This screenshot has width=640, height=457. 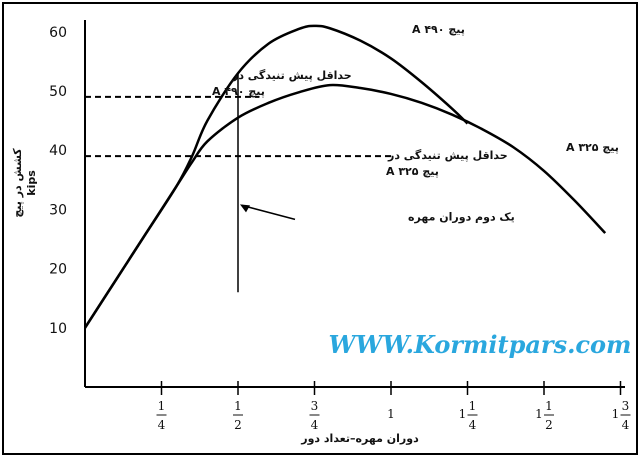 I want to click on y-tick-label: 40, so click(x=58, y=151).